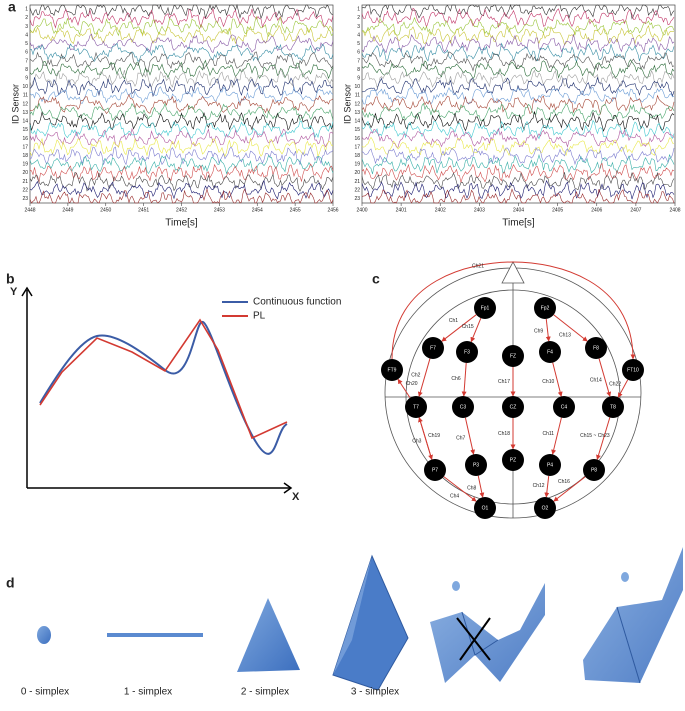 This screenshot has height=711, width=685. Describe the element at coordinates (26, 10) in the screenshot. I see `sensor-label: 1` at that location.